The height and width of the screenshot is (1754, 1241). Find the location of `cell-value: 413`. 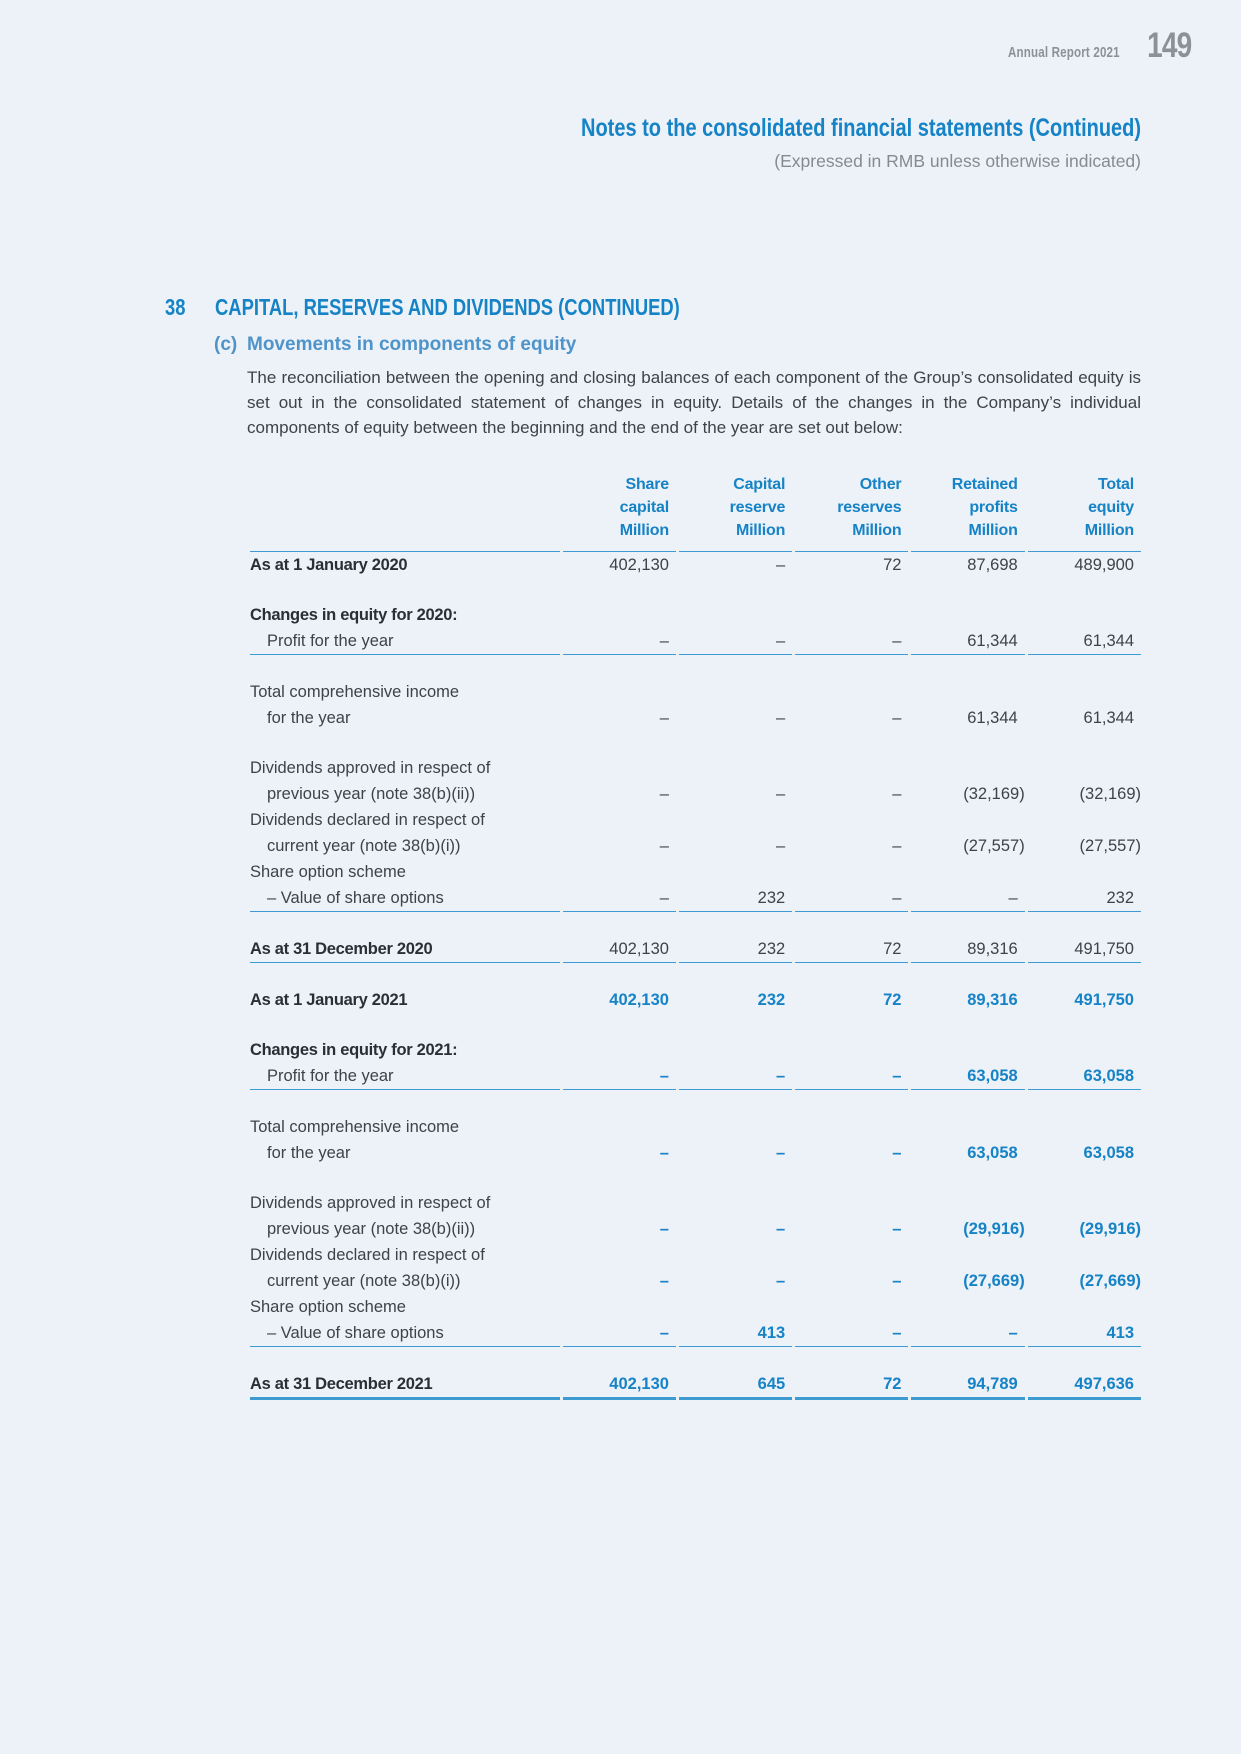

cell-value: 413 is located at coordinates (1084, 1320).